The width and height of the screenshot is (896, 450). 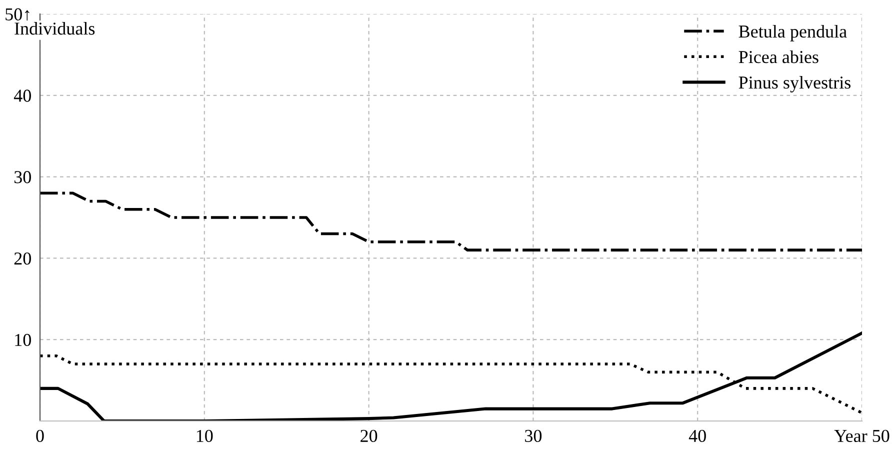 What do you see at coordinates (54, 28) in the screenshot?
I see `y-axis-title: Individuals` at bounding box center [54, 28].